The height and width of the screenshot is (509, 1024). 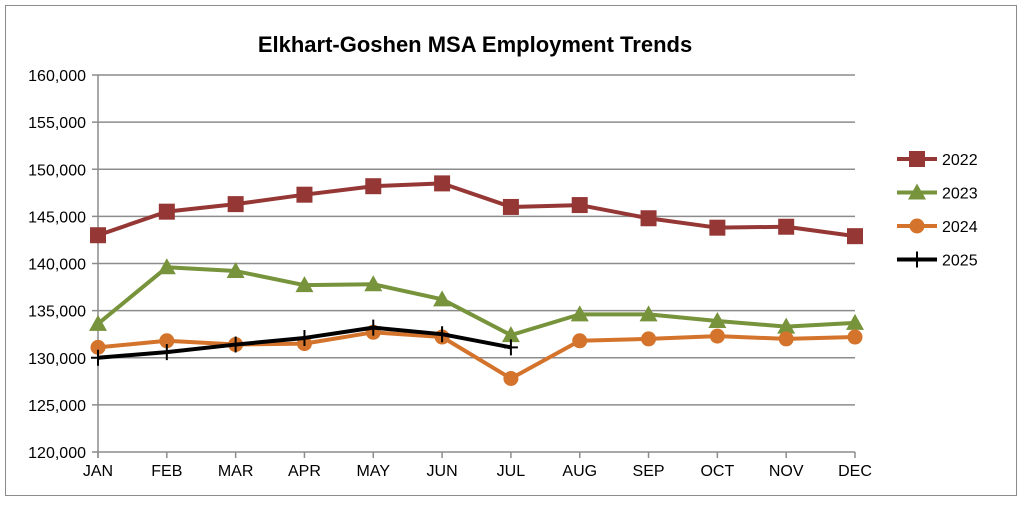 What do you see at coordinates (786, 471) in the screenshot?
I see `x-tick-label: NOV` at bounding box center [786, 471].